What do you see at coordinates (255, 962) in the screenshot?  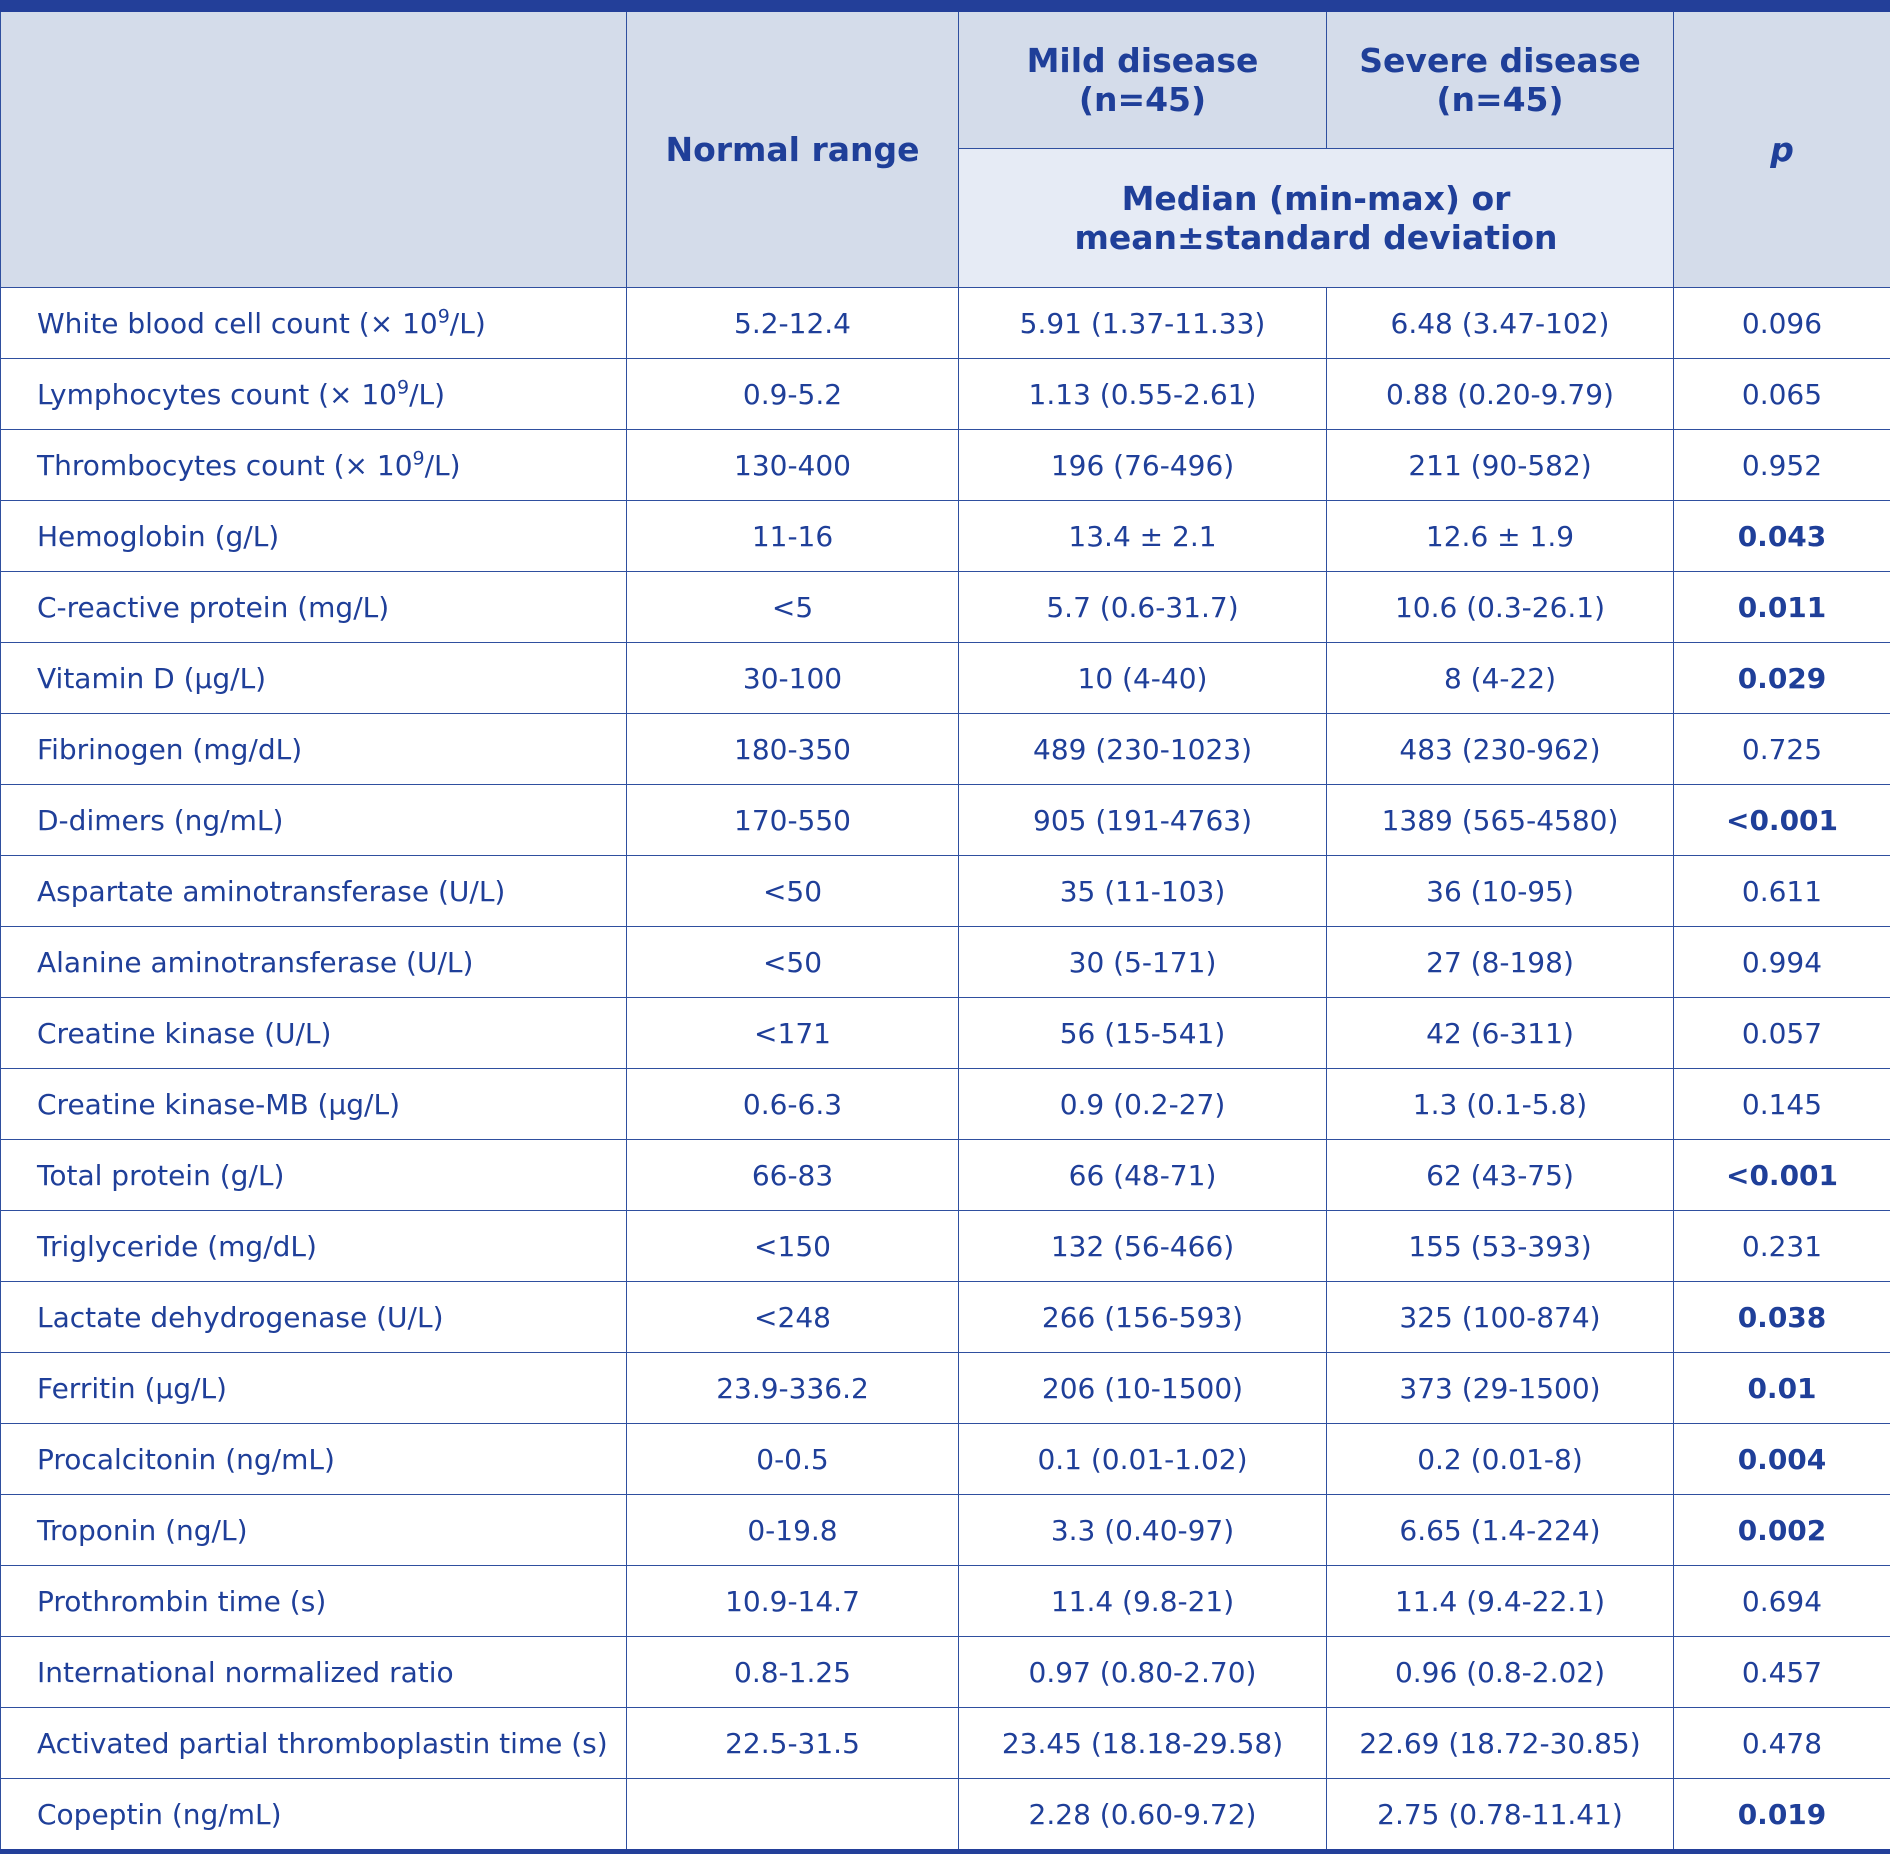 I see `parameter-label: Alanine aminotransferase (U/L)` at bounding box center [255, 962].